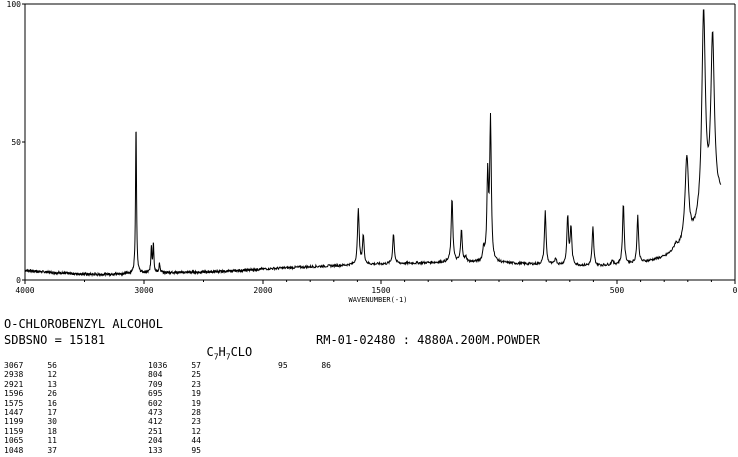 This screenshot has height=457, width=738. What do you see at coordinates (26, 422) in the screenshot?
I see `peak-wavenumber: 1199` at bounding box center [26, 422].